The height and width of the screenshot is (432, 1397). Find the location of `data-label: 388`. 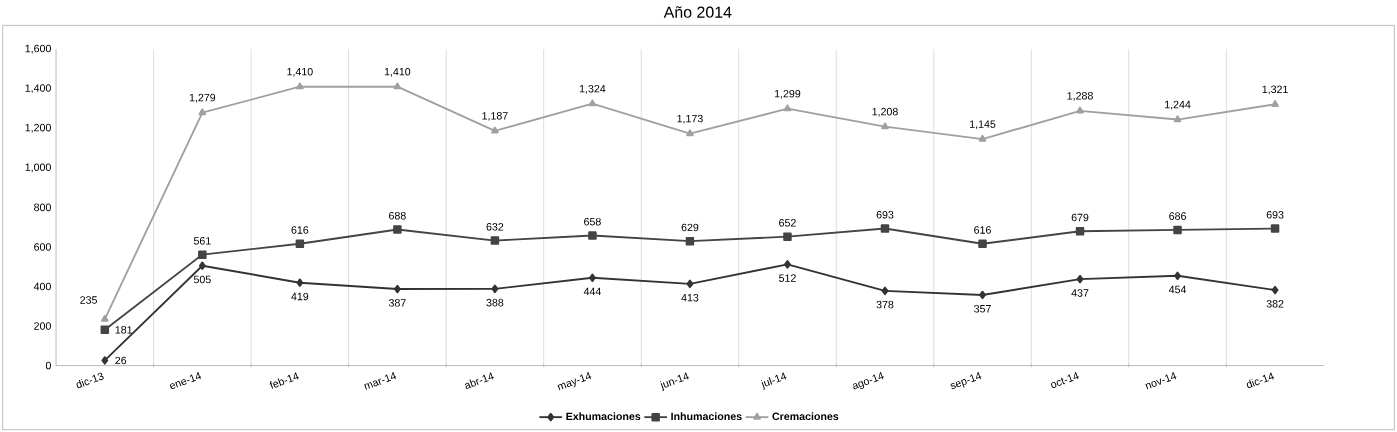

data-label: 388 is located at coordinates (495, 302).